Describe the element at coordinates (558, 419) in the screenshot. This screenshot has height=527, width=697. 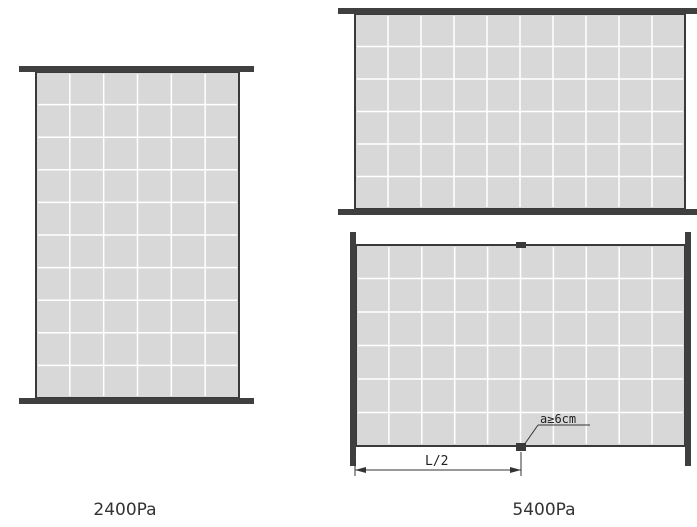
I see `annotation-label: a≥6cm` at that location.